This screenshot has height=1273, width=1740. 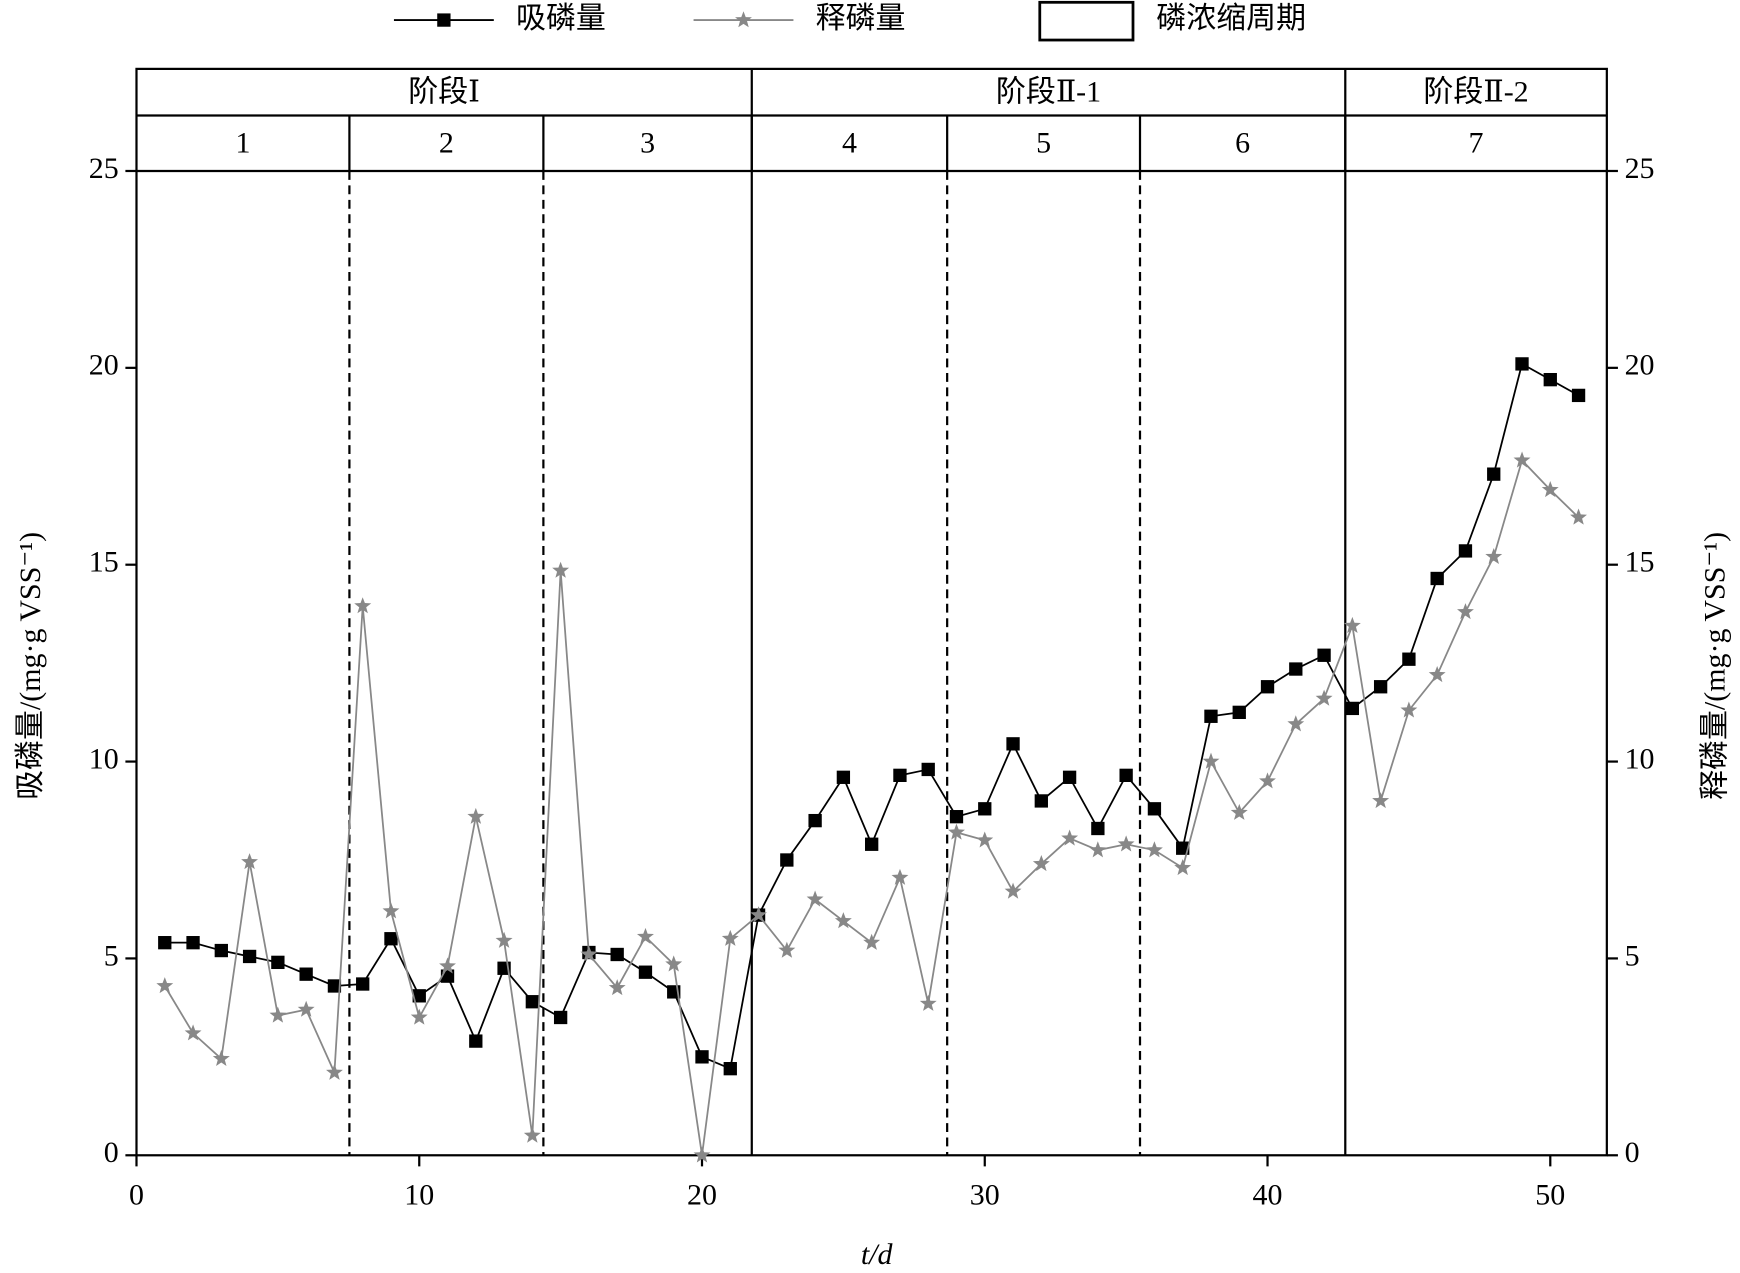 I want to click on y2-tick-label: 15, so click(x=1640, y=562).